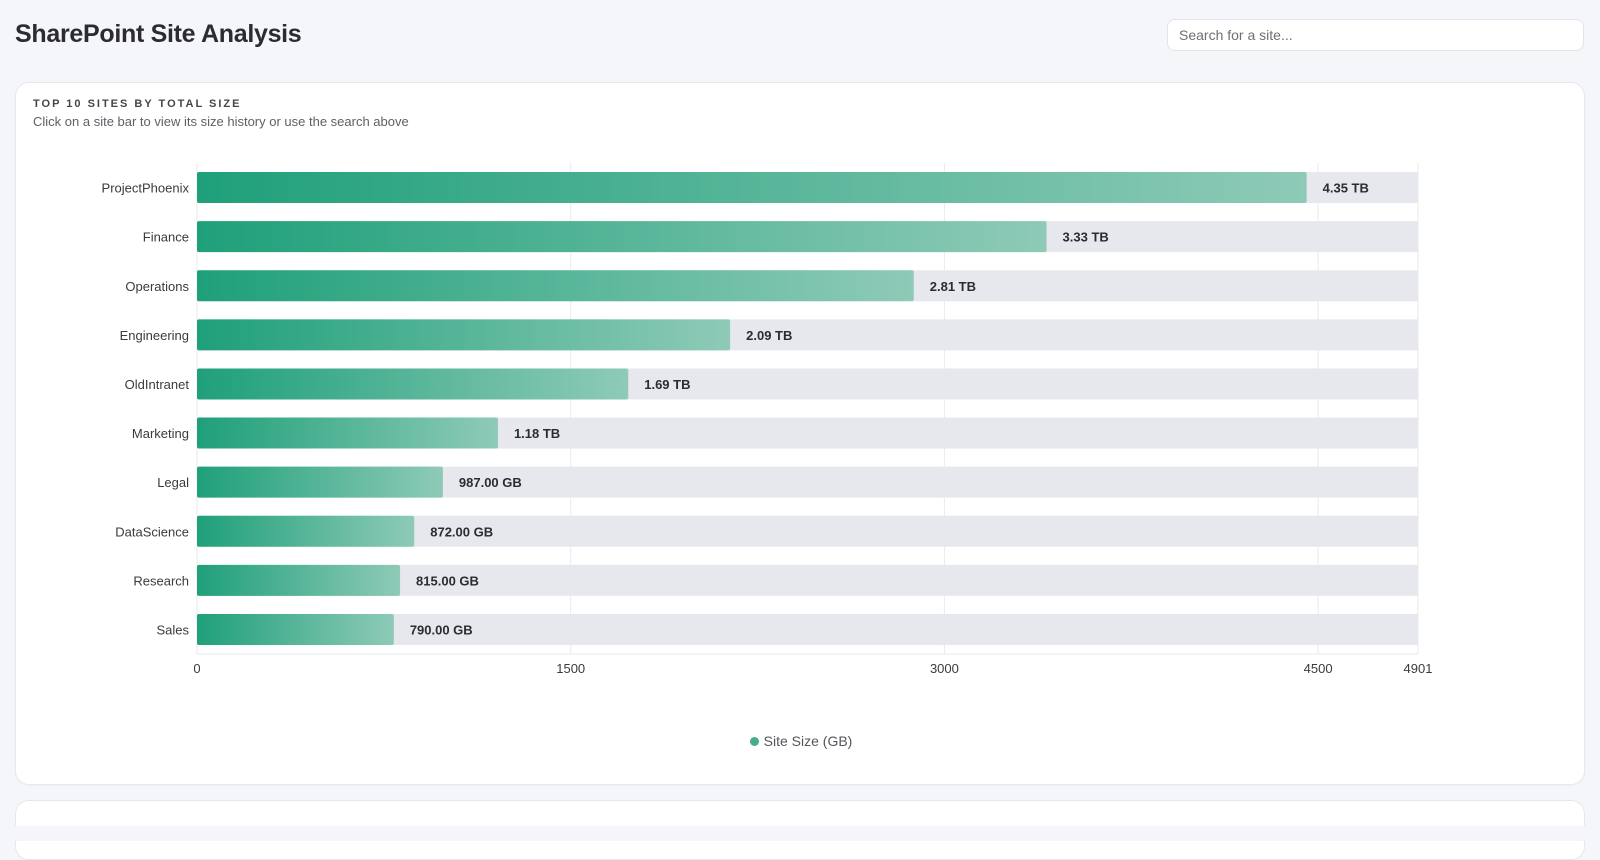 The width and height of the screenshot is (1600, 860). I want to click on page-title: SharePoint Site Analysis, so click(158, 34).